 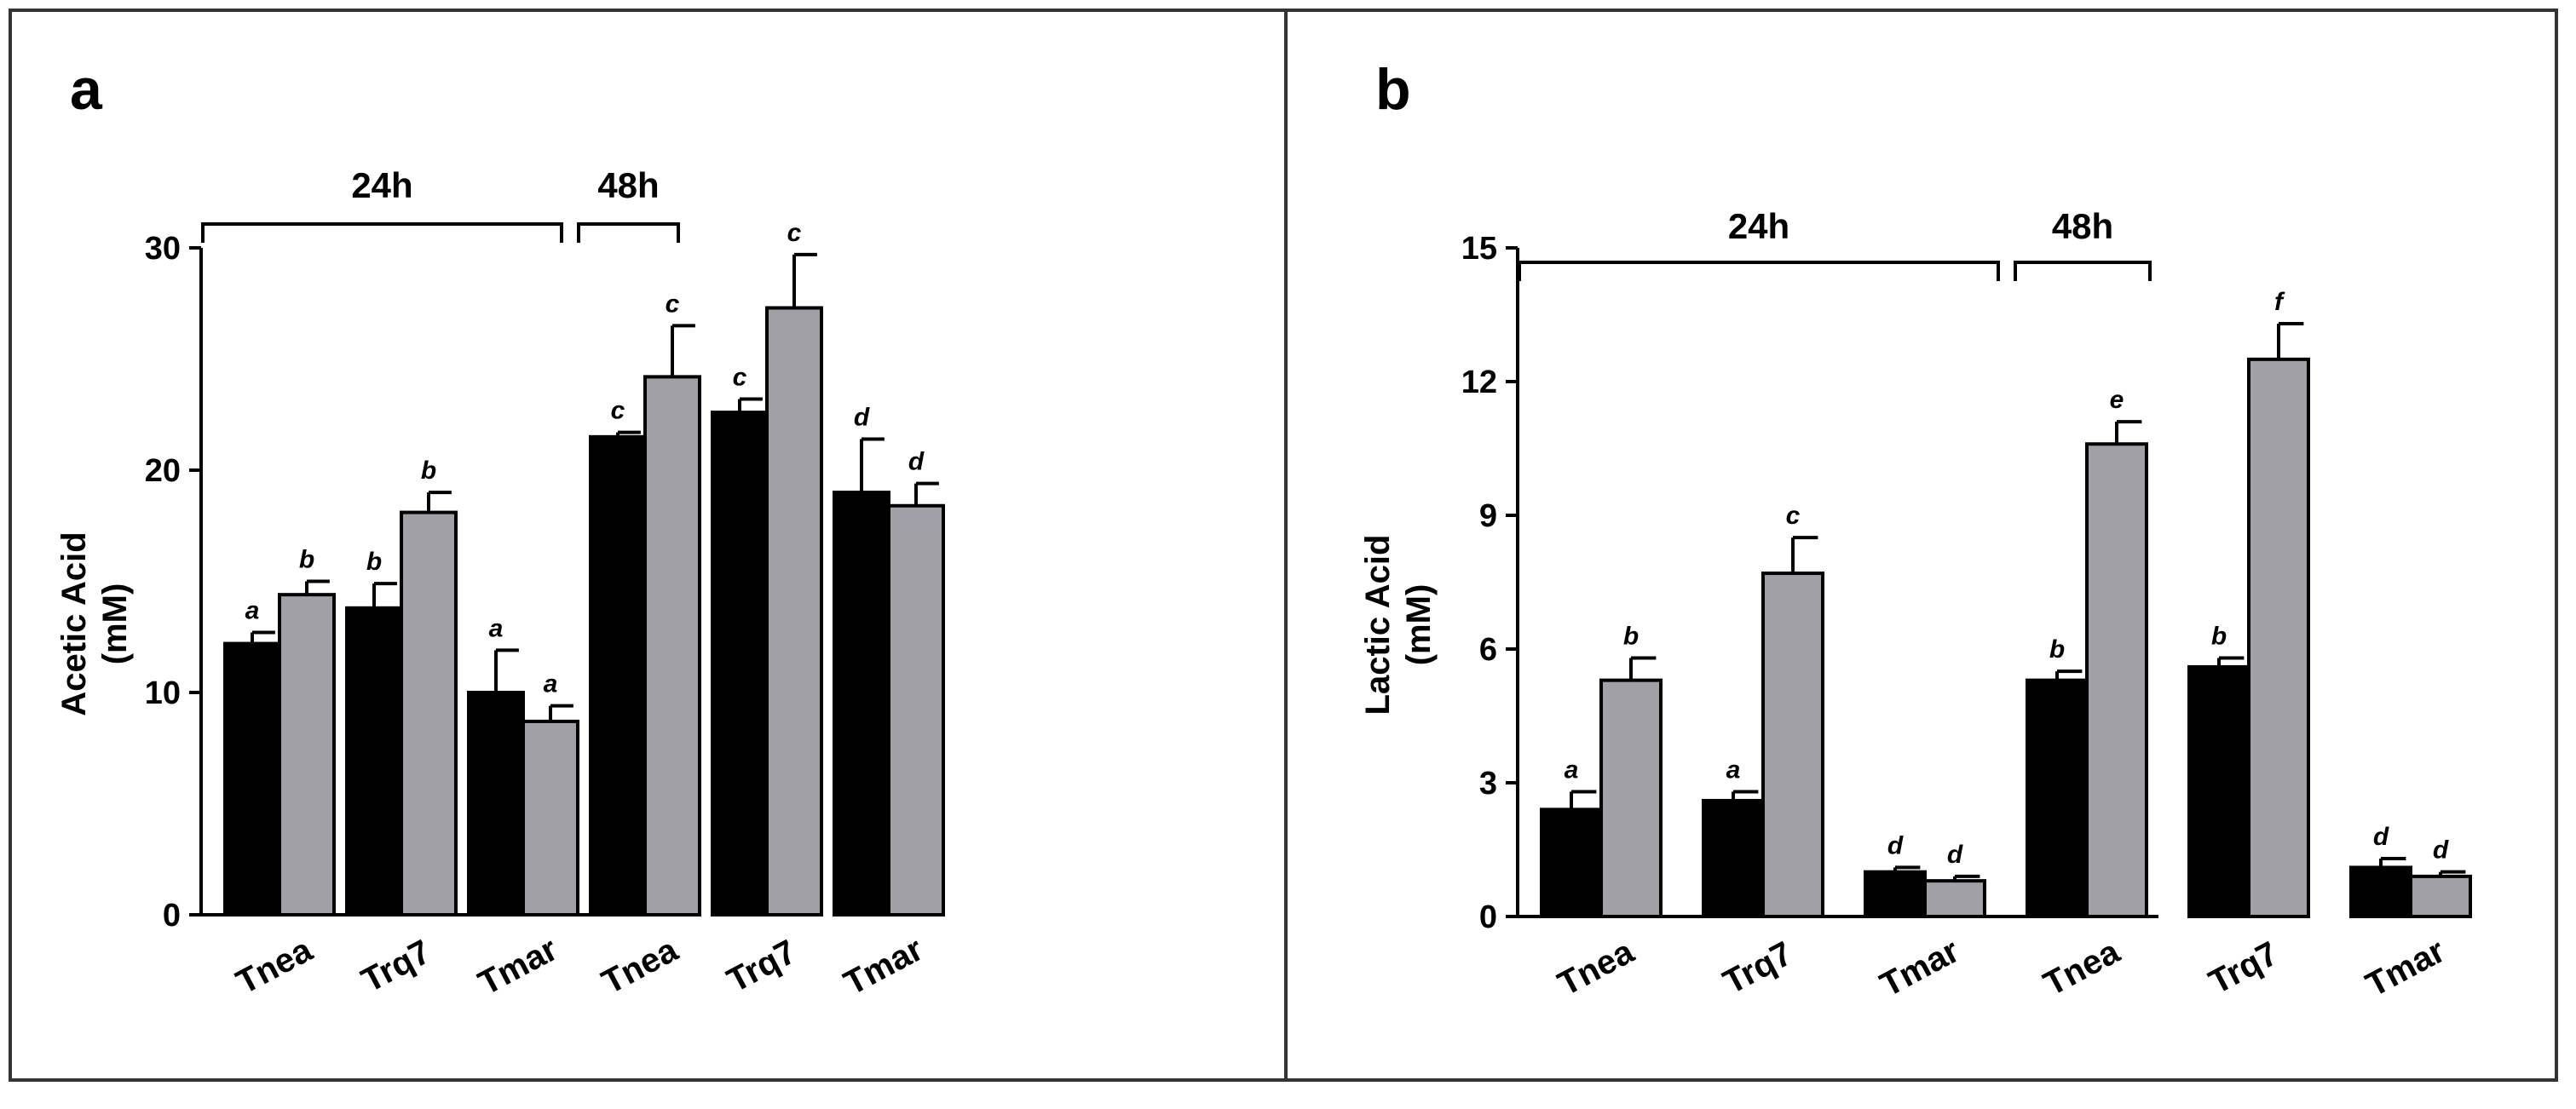 What do you see at coordinates (163, 249) in the screenshot?
I see `y-tick-label: 30` at bounding box center [163, 249].